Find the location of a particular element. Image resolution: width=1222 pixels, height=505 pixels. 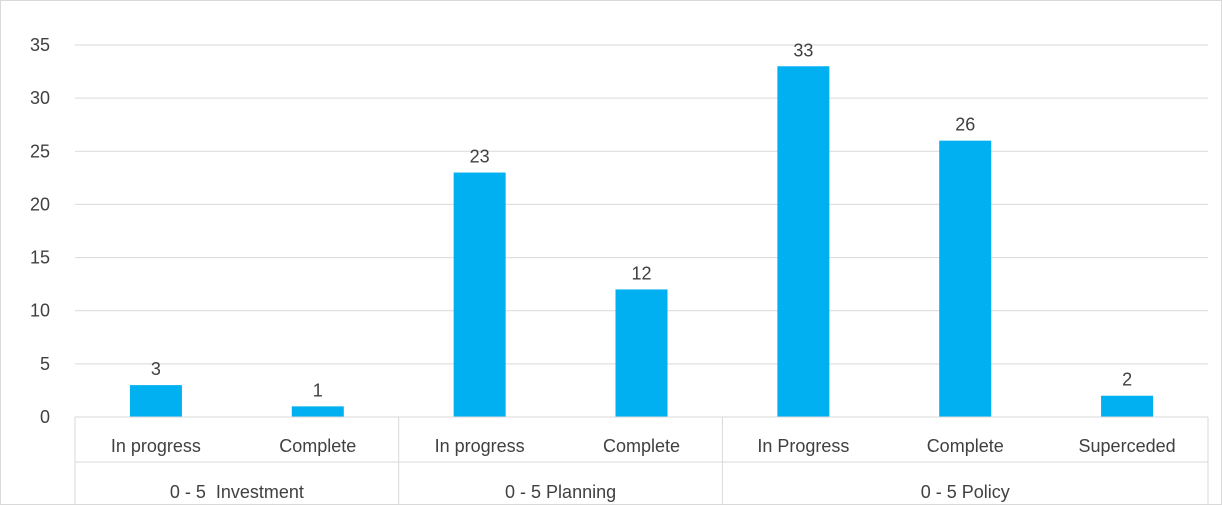

y-tick-label: 25 is located at coordinates (40, 151).